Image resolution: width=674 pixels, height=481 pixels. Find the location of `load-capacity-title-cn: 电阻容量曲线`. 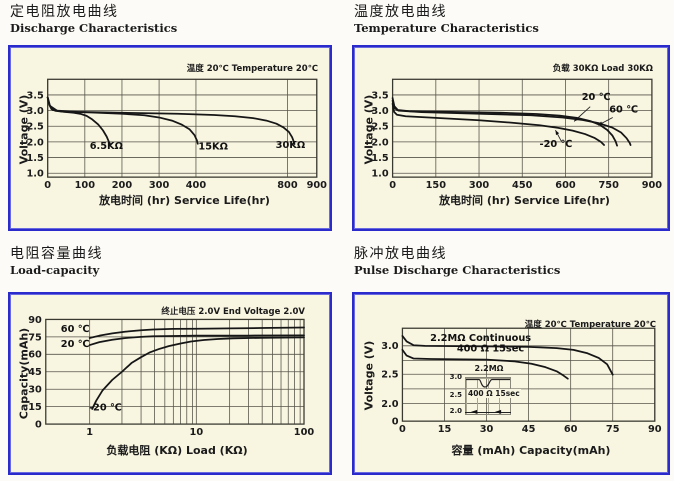

load-capacity-title-cn: 电阻容量曲线 is located at coordinates (56, 254).